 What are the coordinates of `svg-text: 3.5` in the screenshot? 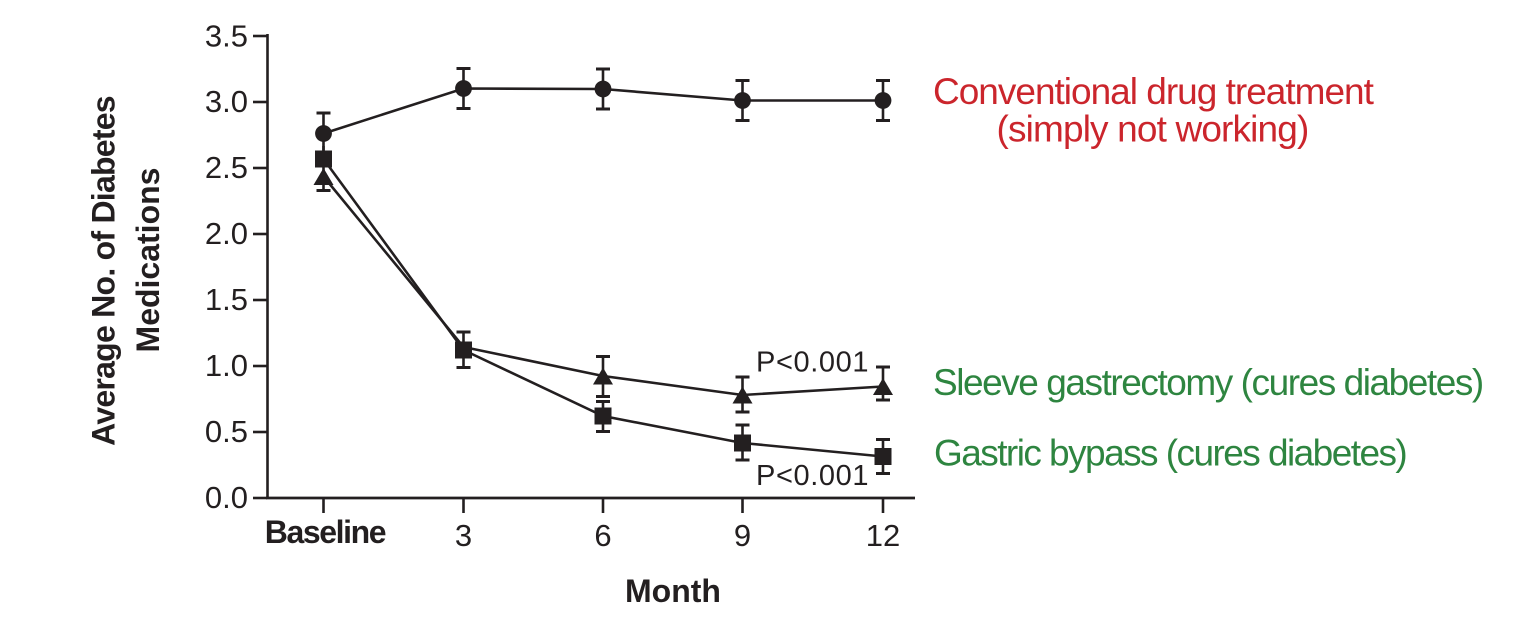 It's located at (226, 36).